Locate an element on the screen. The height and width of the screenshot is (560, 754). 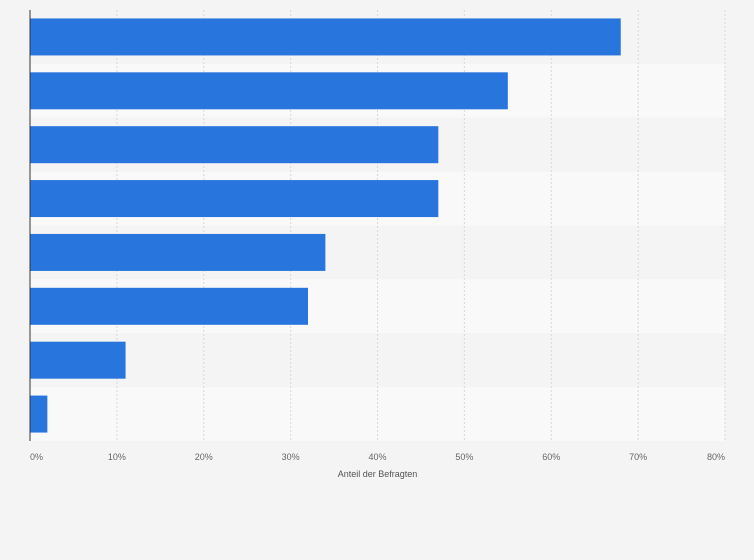
x-axis-title: Anteil der Befragten is located at coordinates (378, 474).